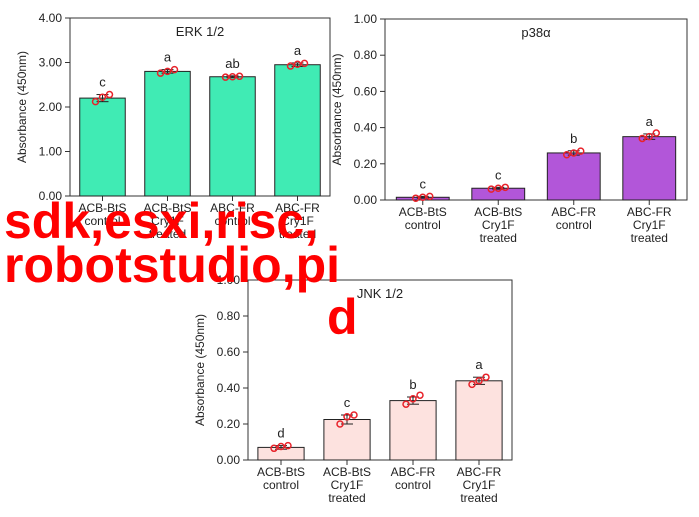 This screenshot has height=517, width=699. Describe the element at coordinates (200, 31) in the screenshot. I see `chart-title: ERK 1/2` at that location.